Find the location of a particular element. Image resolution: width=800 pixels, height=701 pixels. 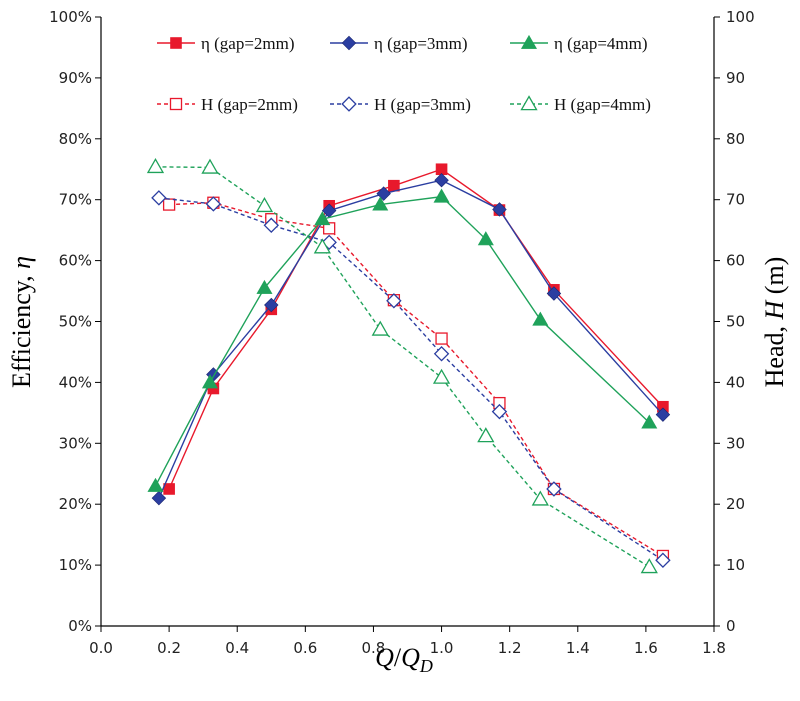

y-right-tick-label: 60 is located at coordinates (735, 261).